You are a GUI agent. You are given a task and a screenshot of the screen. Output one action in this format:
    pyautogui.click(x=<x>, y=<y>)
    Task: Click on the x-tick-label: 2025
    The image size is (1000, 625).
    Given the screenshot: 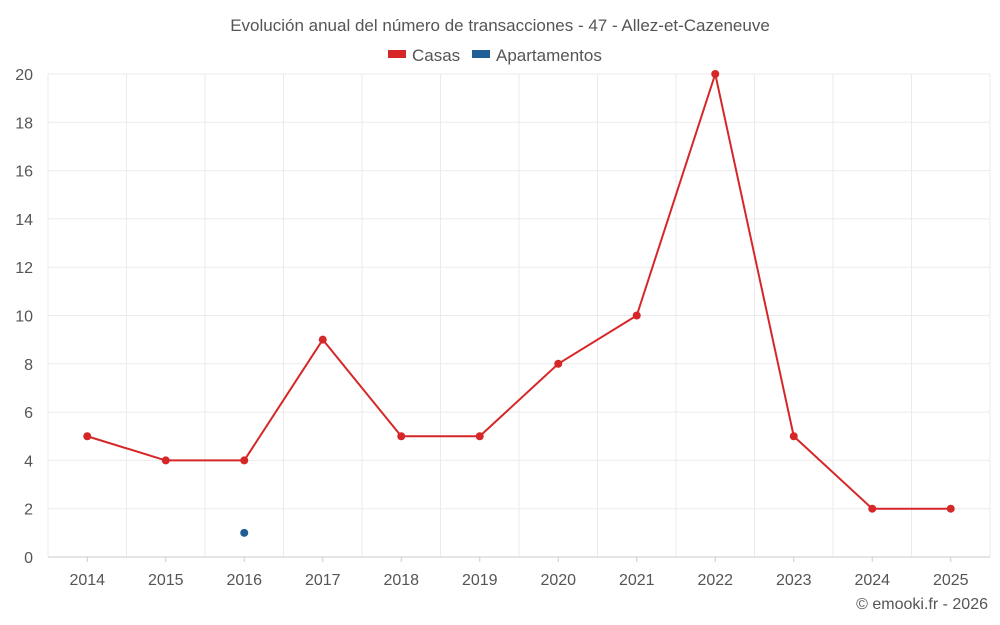 What is the action you would take?
    pyautogui.click(x=951, y=580)
    